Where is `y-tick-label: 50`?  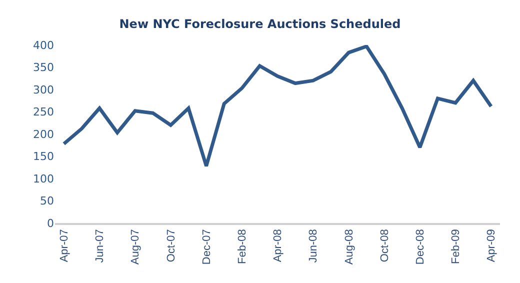
y-tick-label: 50 is located at coordinates (47, 201).